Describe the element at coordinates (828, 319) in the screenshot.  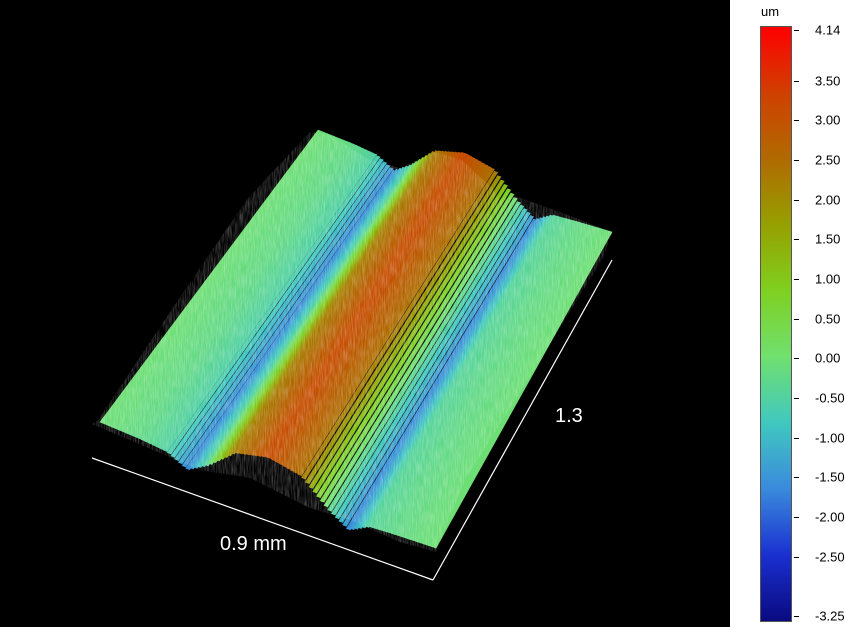
I see `colorbar-tick-label: 0.50` at that location.